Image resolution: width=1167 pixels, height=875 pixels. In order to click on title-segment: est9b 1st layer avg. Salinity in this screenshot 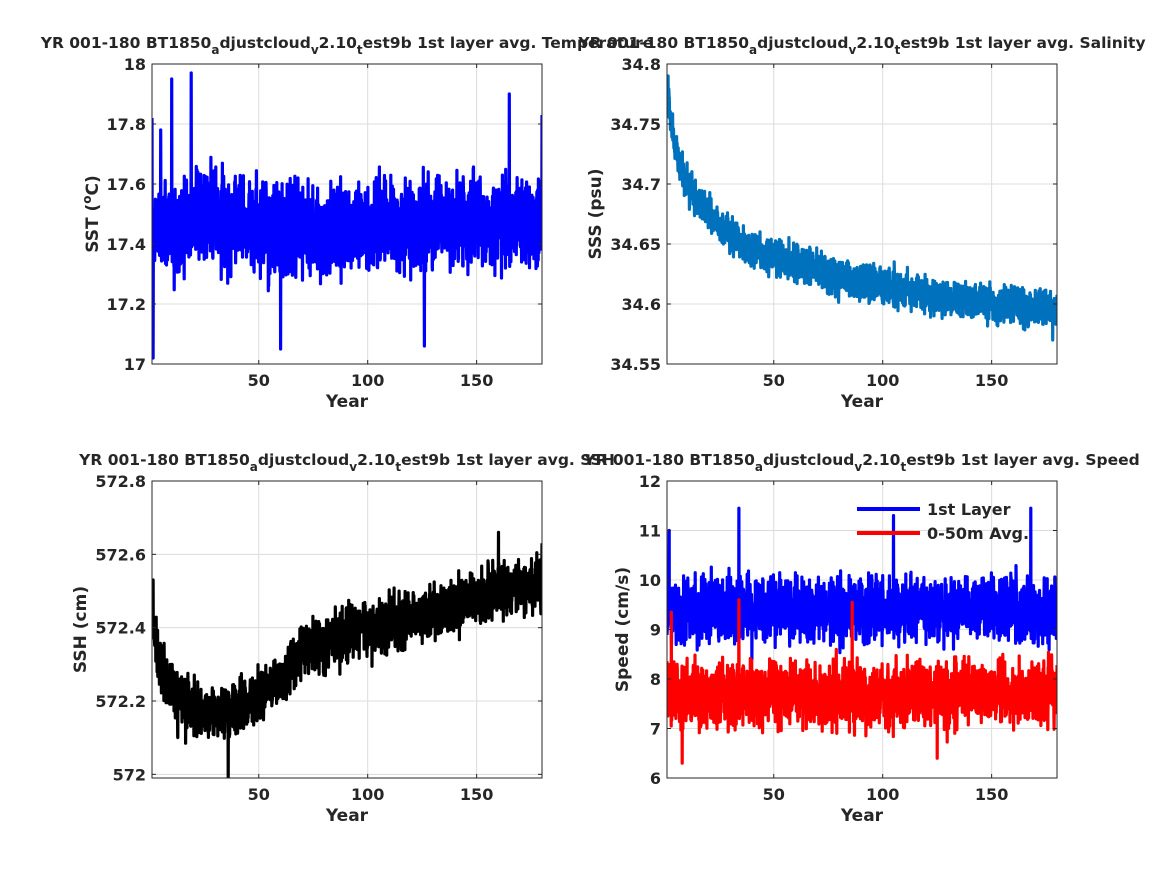, I will do `click(1022, 43)`.